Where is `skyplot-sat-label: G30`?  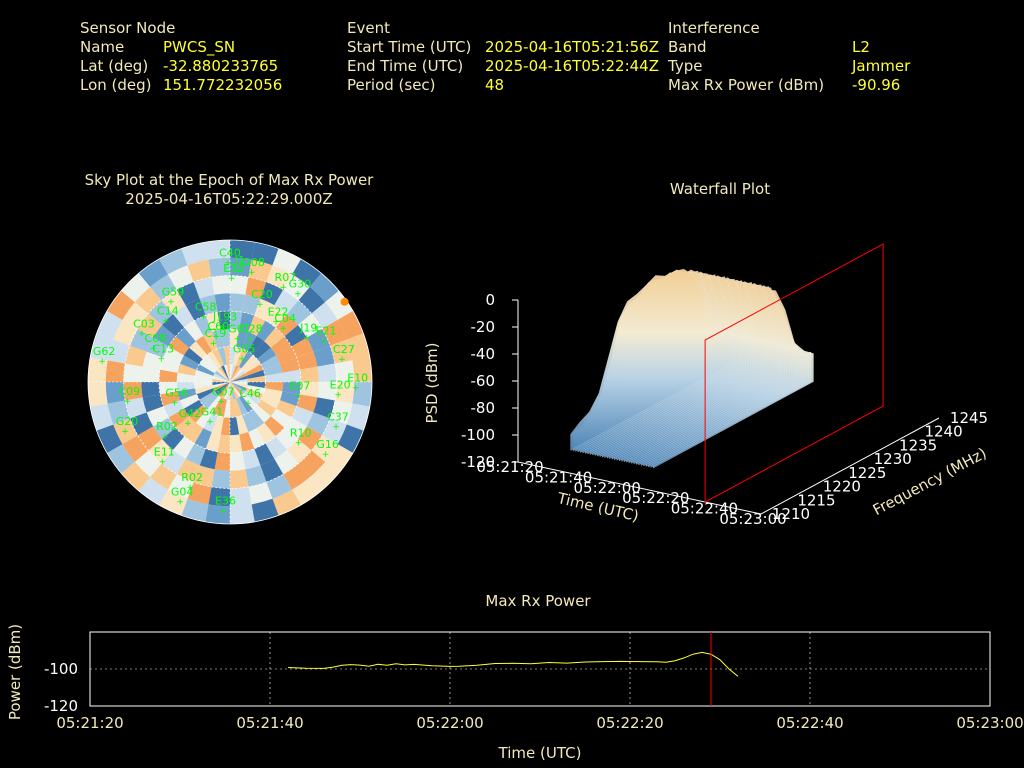 skyplot-sat-label: G30 is located at coordinates (300, 283).